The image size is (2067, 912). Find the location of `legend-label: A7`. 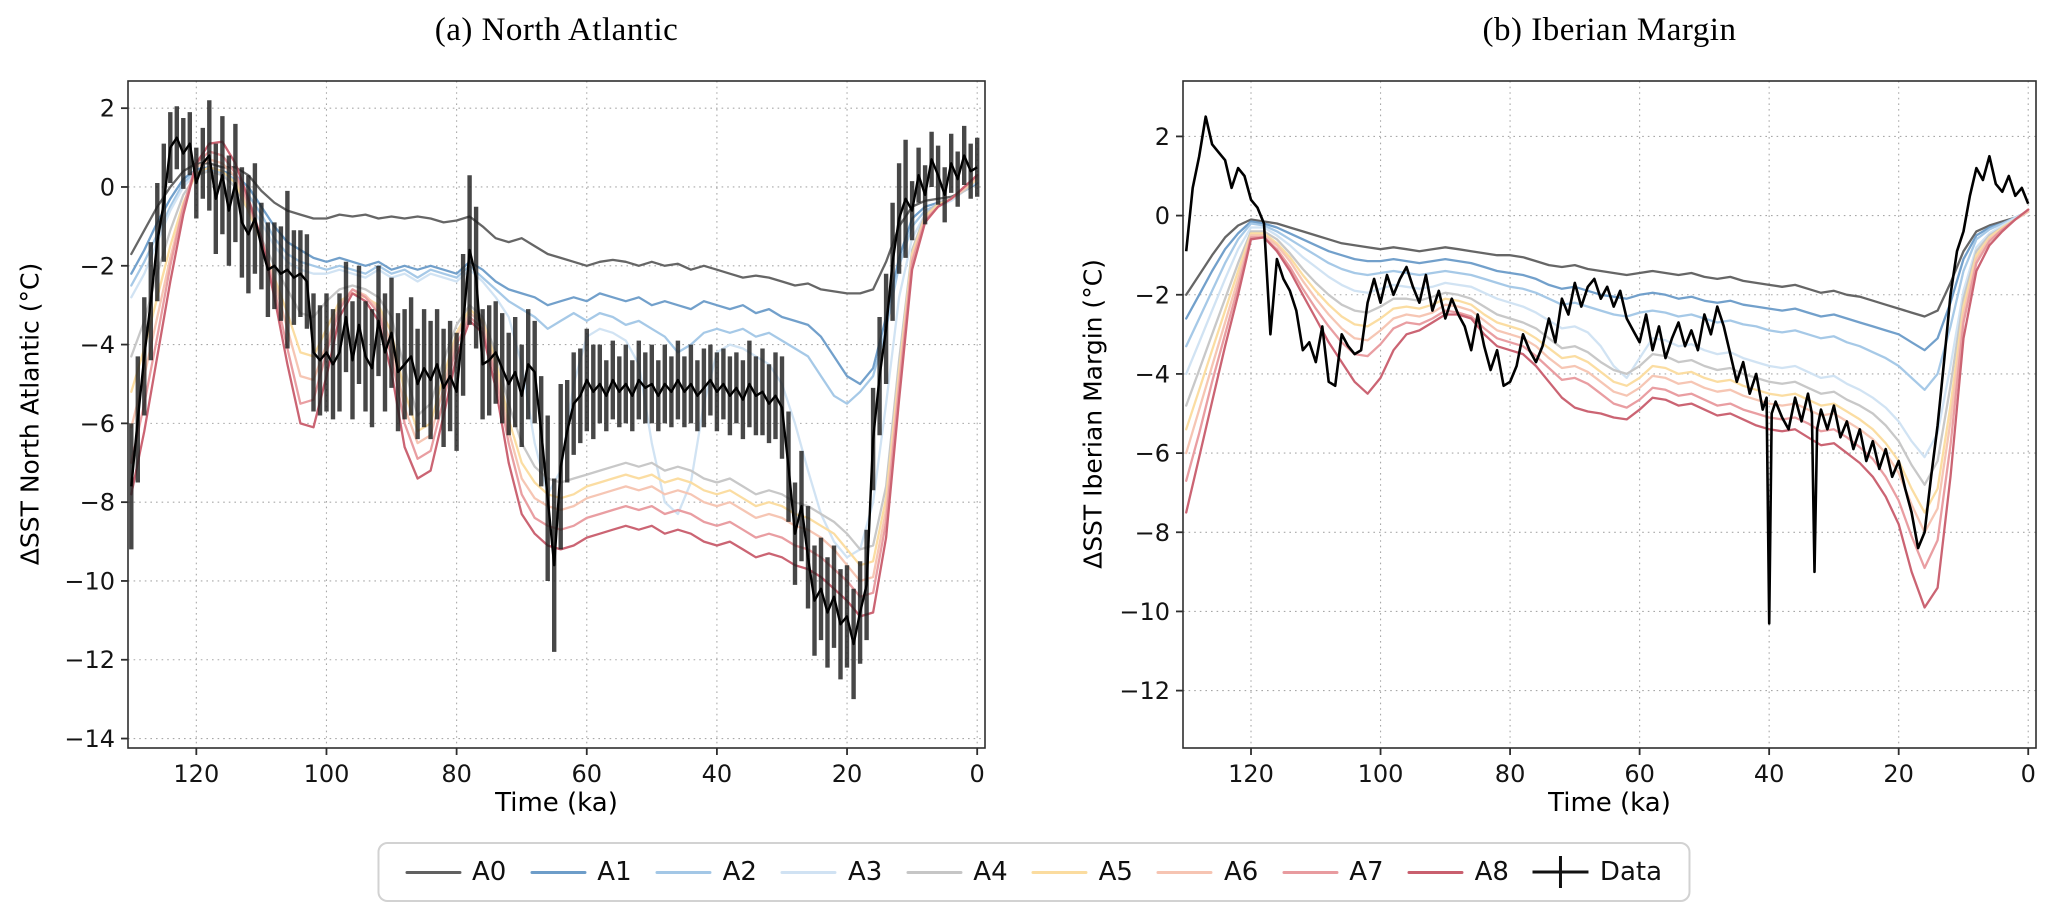

legend-label: A7 is located at coordinates (1366, 872).